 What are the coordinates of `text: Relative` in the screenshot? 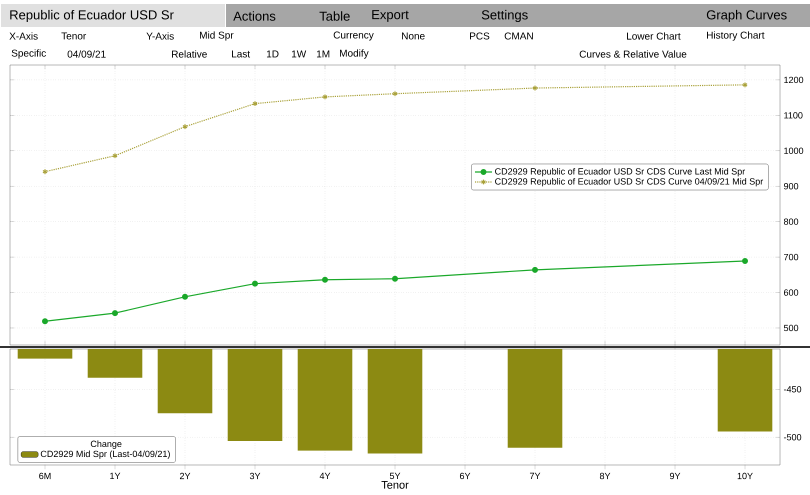 It's located at (189, 54).